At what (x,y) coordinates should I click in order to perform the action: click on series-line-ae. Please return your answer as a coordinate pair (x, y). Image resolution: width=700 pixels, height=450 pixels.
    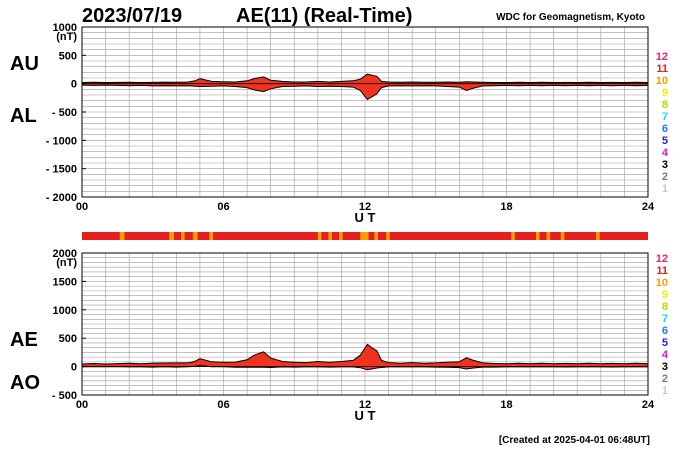
    Looking at the image, I should click on (365, 354).